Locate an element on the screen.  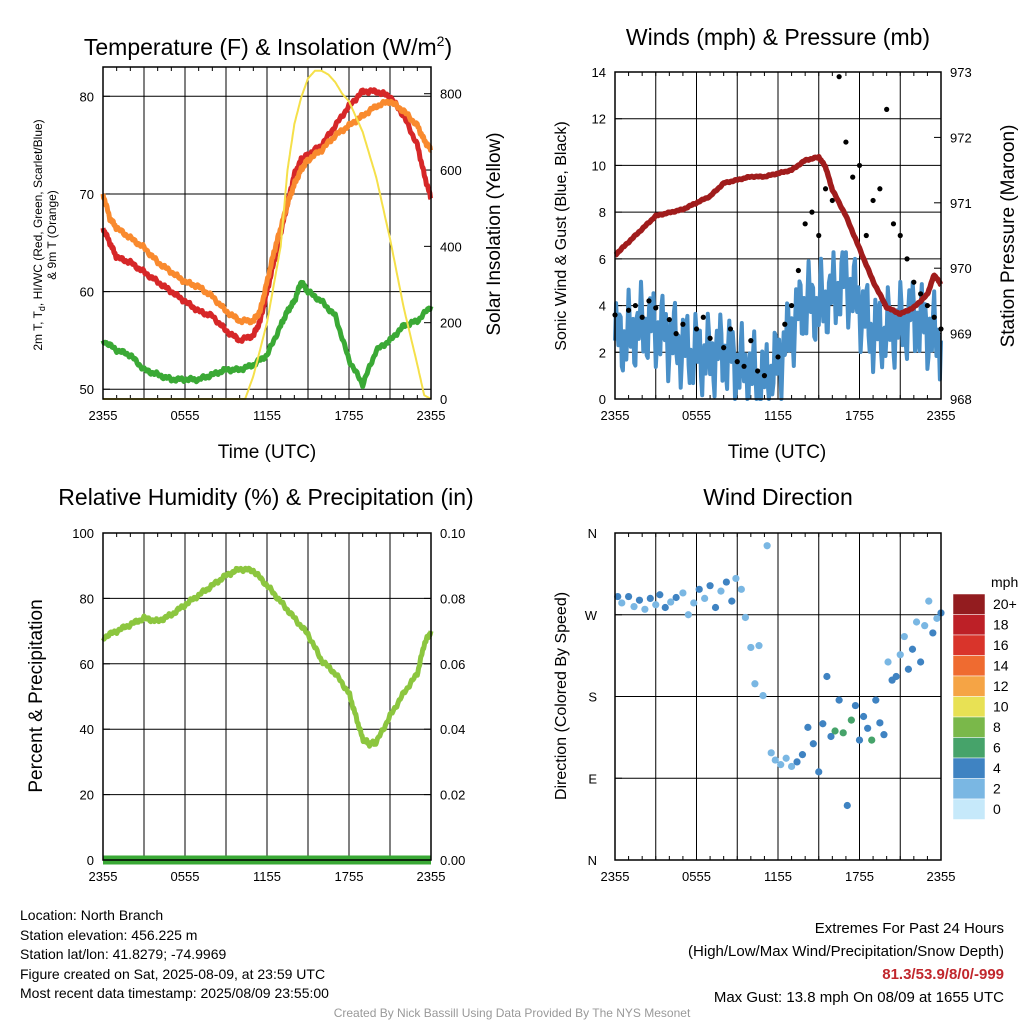
winds-y2-tick-label: 969 is located at coordinates (961, 334).